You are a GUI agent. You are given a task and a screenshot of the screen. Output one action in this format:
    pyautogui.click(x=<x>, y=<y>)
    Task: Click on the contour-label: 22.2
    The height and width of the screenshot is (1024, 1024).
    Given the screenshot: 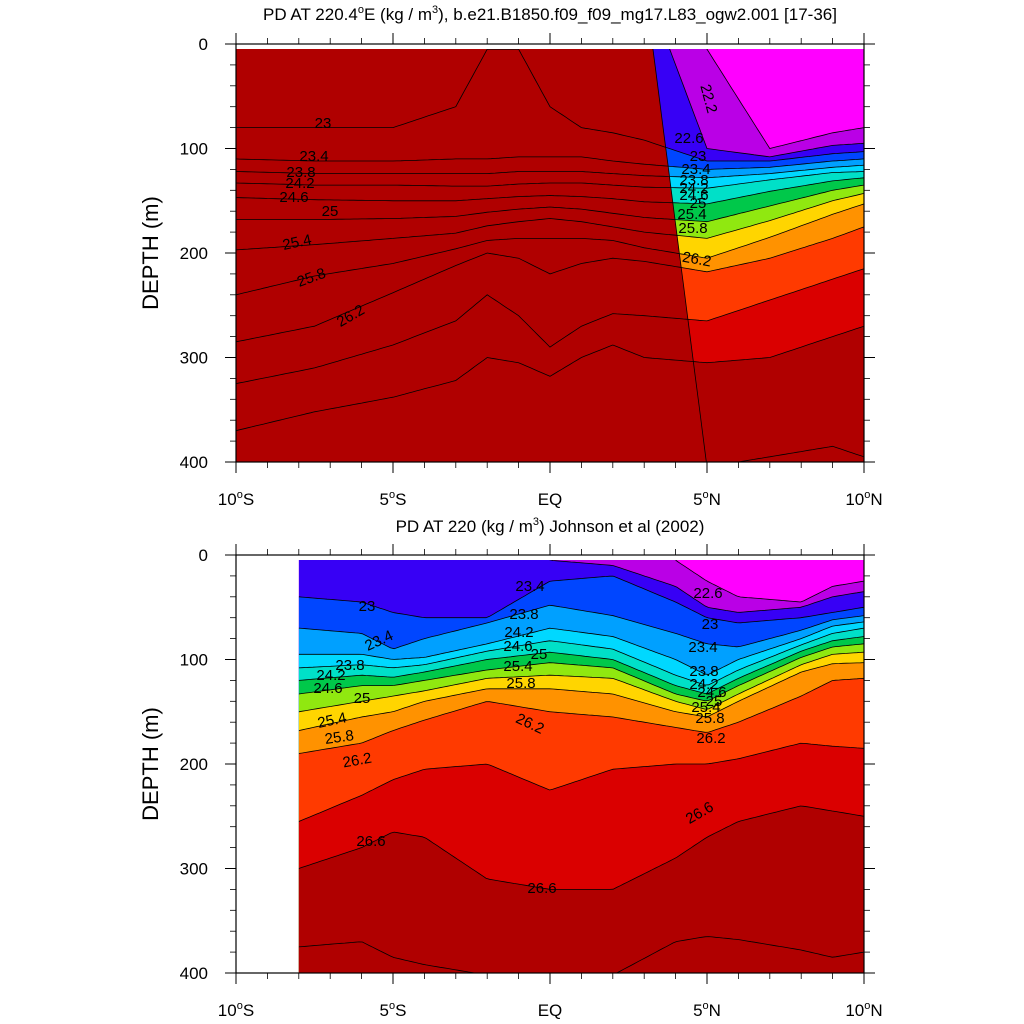 What is the action you would take?
    pyautogui.click(x=708, y=99)
    